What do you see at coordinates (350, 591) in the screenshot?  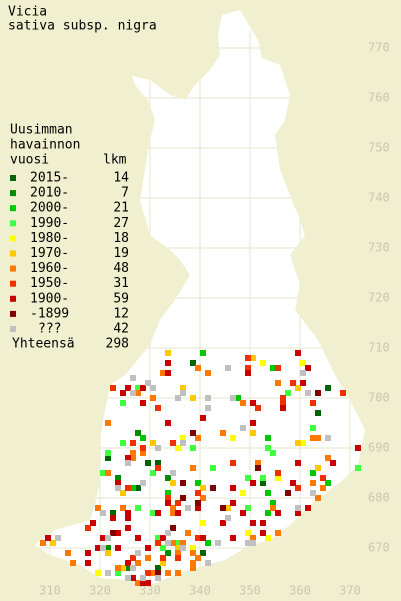 I see `x-grid-label: 370` at bounding box center [350, 591].